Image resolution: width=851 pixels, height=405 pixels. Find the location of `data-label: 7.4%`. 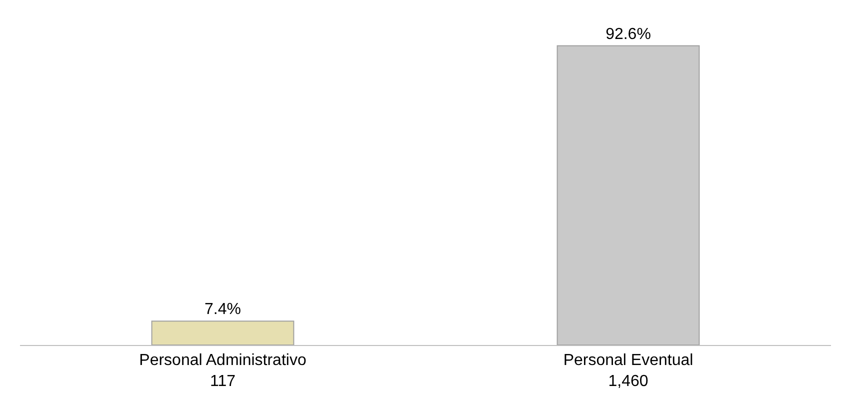

data-label: 7.4% is located at coordinates (222, 309).